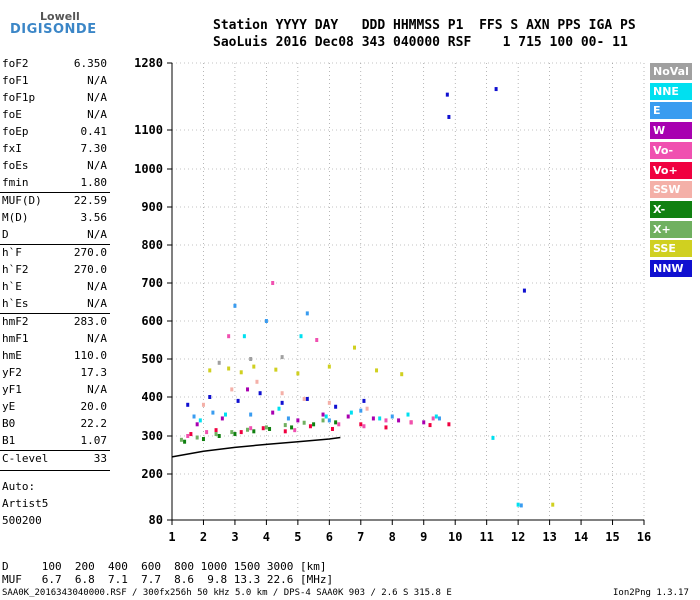 Image resolution: width=700 pixels, height=600 pixels. I want to click on param-name: M(D), so click(15, 217).